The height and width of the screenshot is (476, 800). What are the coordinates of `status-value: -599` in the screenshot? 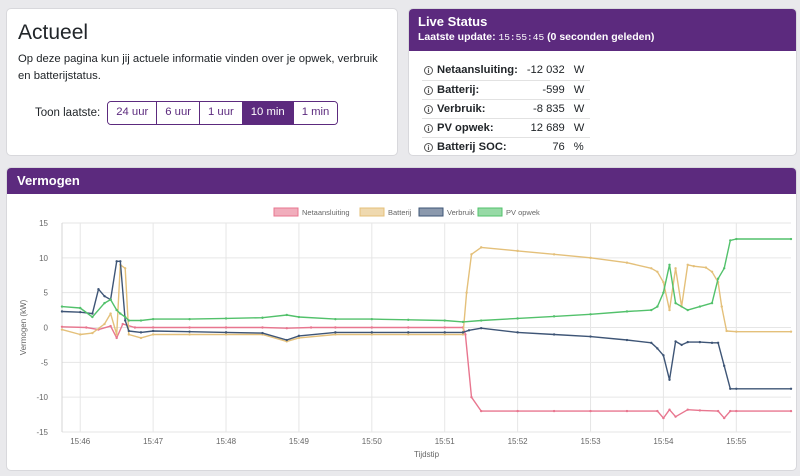 It's located at (544, 89).